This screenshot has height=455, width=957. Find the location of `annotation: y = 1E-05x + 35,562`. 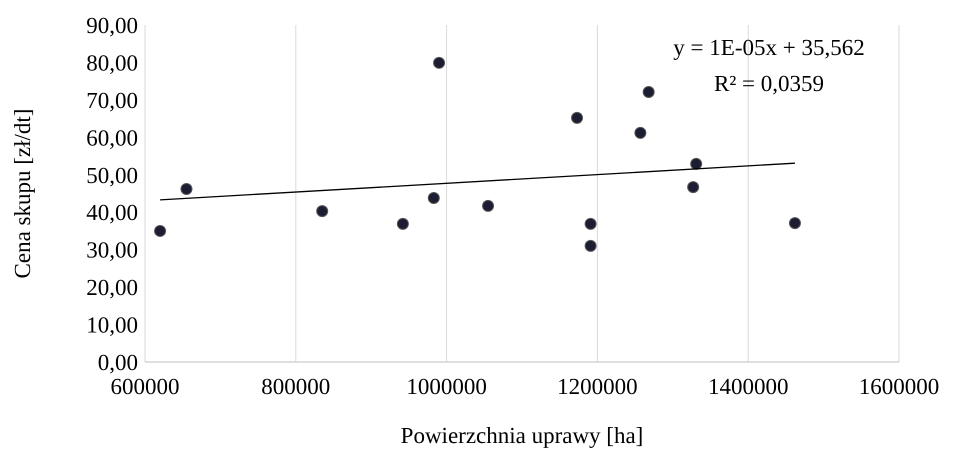

annotation: y = 1E-05x + 35,562 is located at coordinates (769, 47).